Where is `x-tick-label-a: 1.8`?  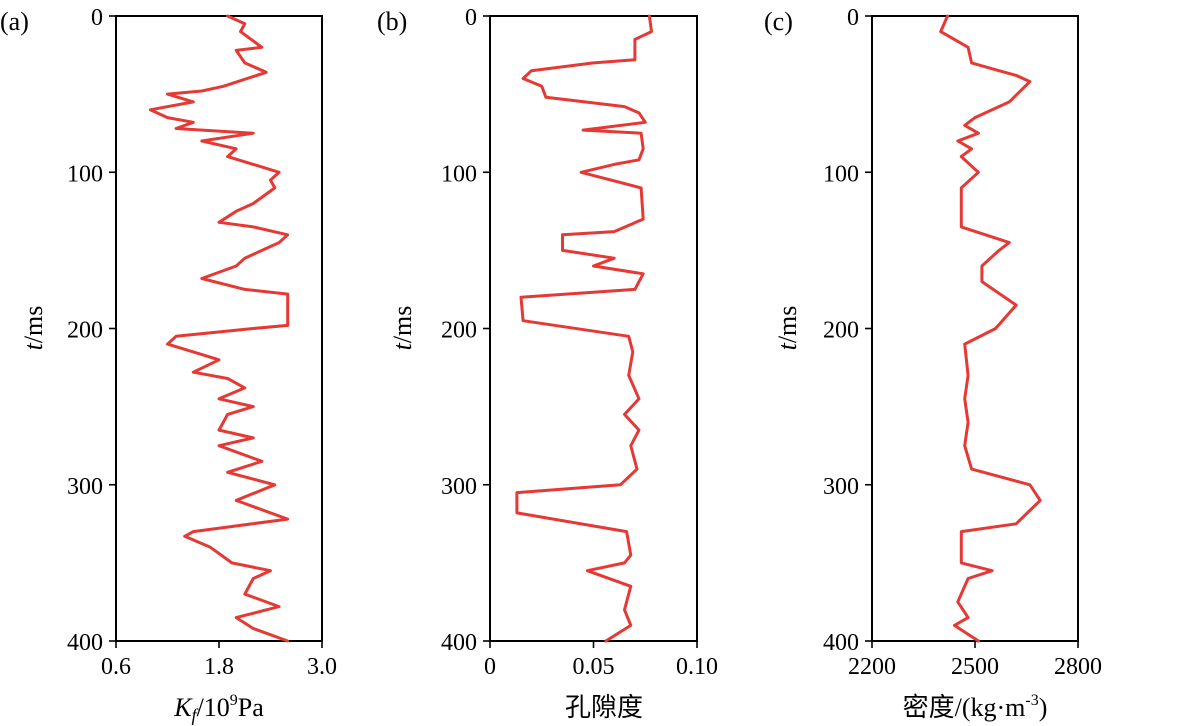 x-tick-label-a: 1.8 is located at coordinates (219, 667).